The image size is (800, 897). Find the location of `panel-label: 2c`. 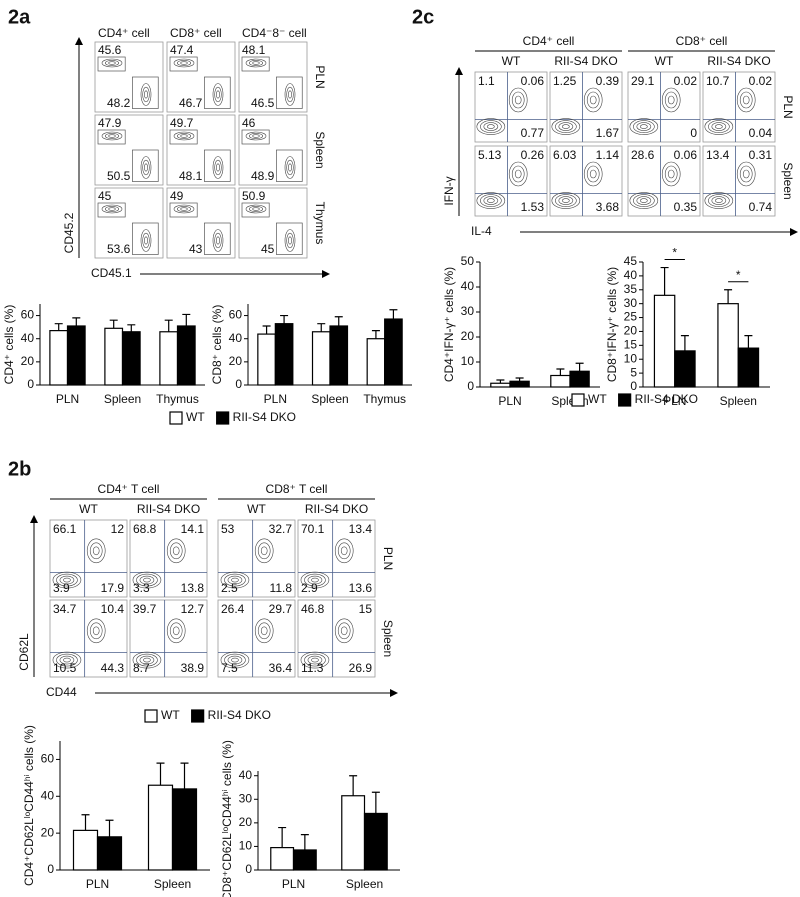

panel-label: 2c is located at coordinates (423, 17).